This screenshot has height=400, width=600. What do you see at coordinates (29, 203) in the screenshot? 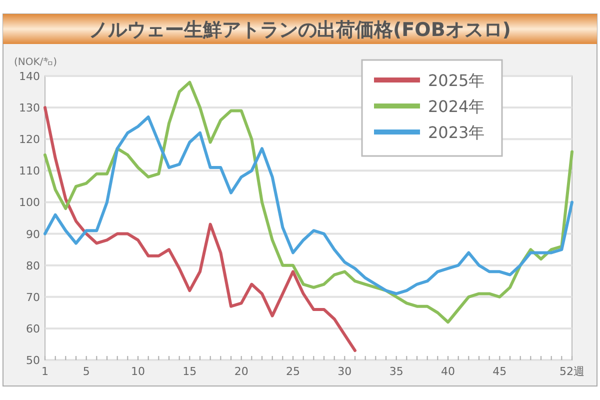
I see `y-tick-label: 100` at bounding box center [29, 203].